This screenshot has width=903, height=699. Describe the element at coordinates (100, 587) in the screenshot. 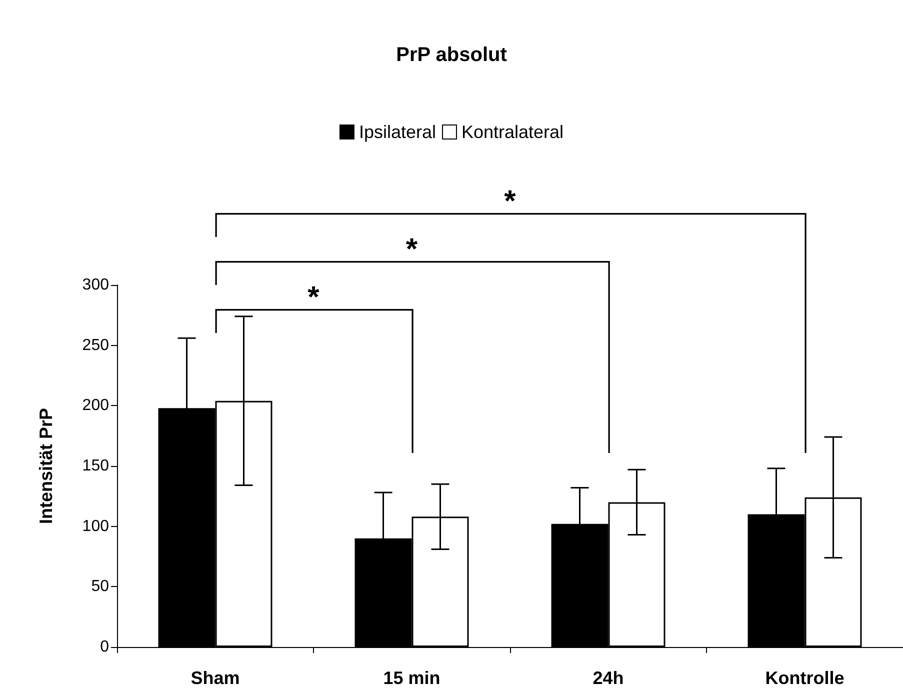

I see `y-tick-label: 50` at that location.